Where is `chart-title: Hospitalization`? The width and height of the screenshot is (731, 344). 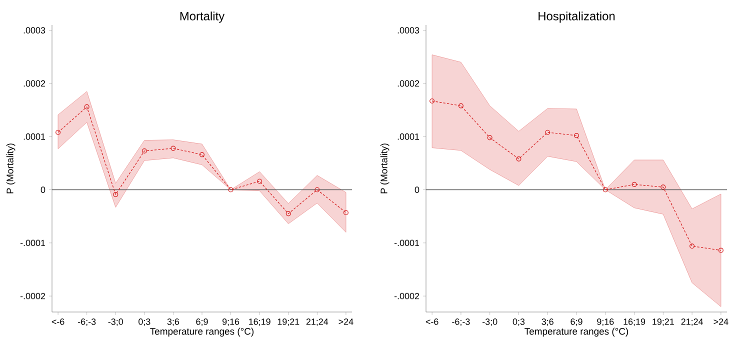 chart-title: Hospitalization is located at coordinates (576, 17).